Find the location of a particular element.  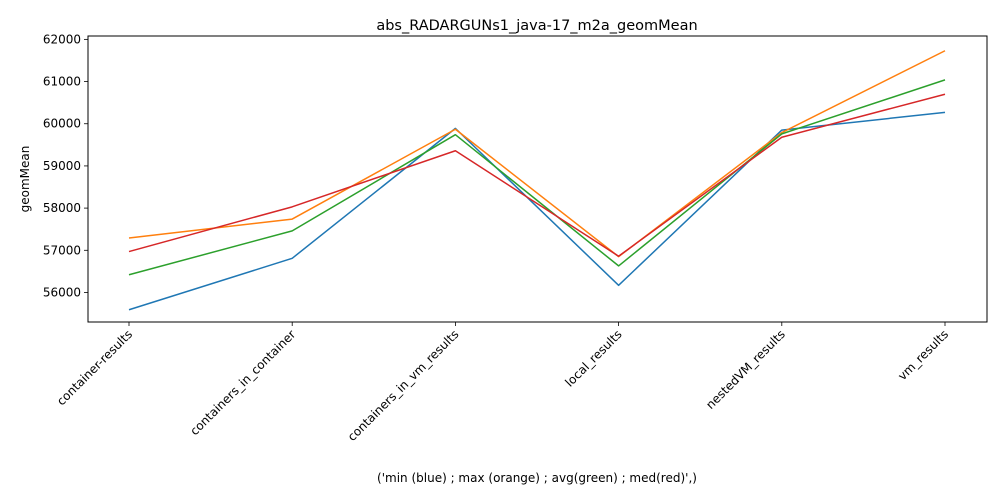

x-tick-label: nestedVM_results is located at coordinates (745, 369).